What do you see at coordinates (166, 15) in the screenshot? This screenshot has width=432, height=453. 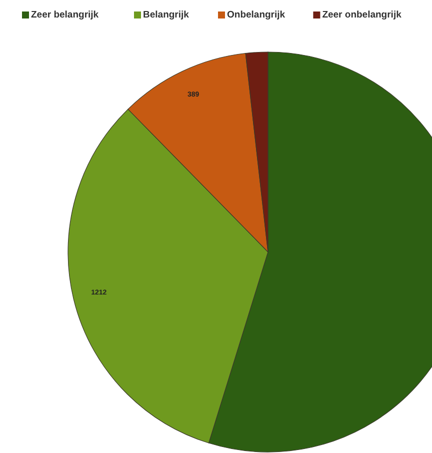 I see `legend-label: Belangrijk` at bounding box center [166, 15].